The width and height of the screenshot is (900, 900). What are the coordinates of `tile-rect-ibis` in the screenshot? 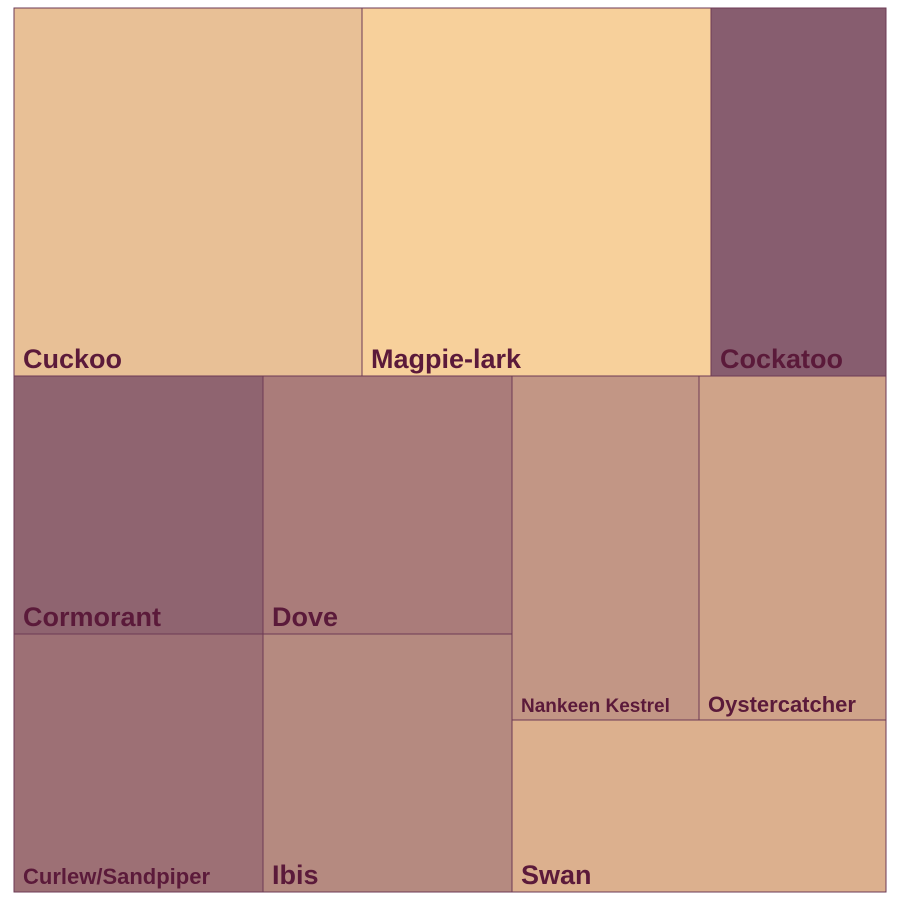 It's located at (387, 763).